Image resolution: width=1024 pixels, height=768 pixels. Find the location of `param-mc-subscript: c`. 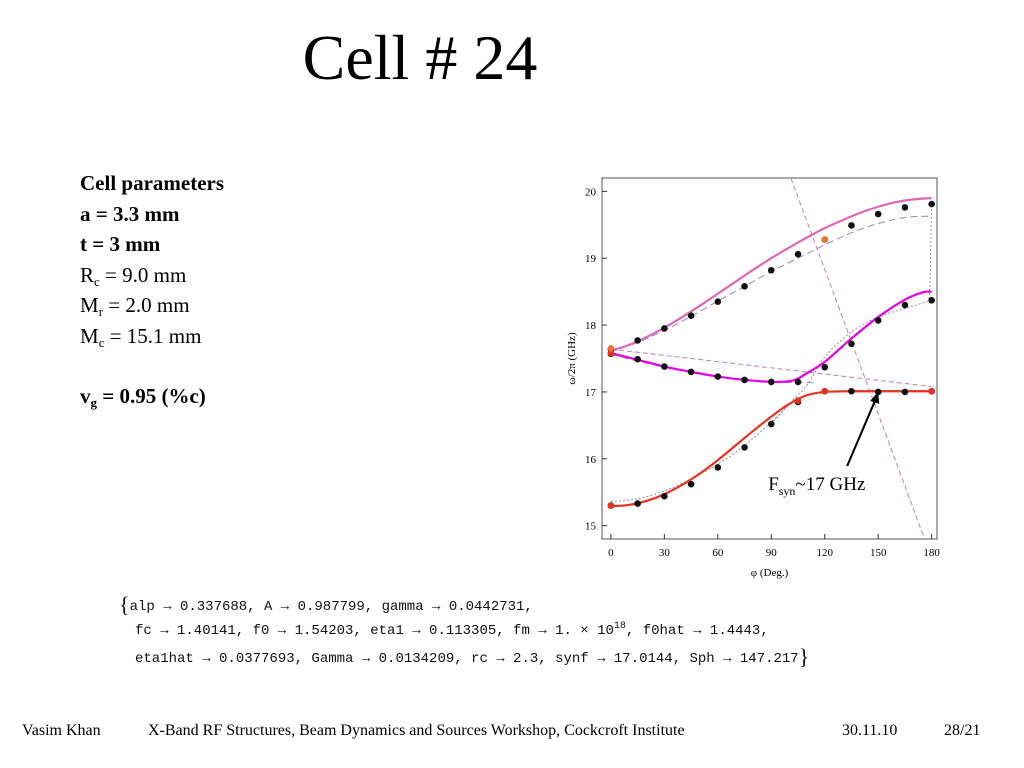

param-mc-subscript: c is located at coordinates (101, 342).